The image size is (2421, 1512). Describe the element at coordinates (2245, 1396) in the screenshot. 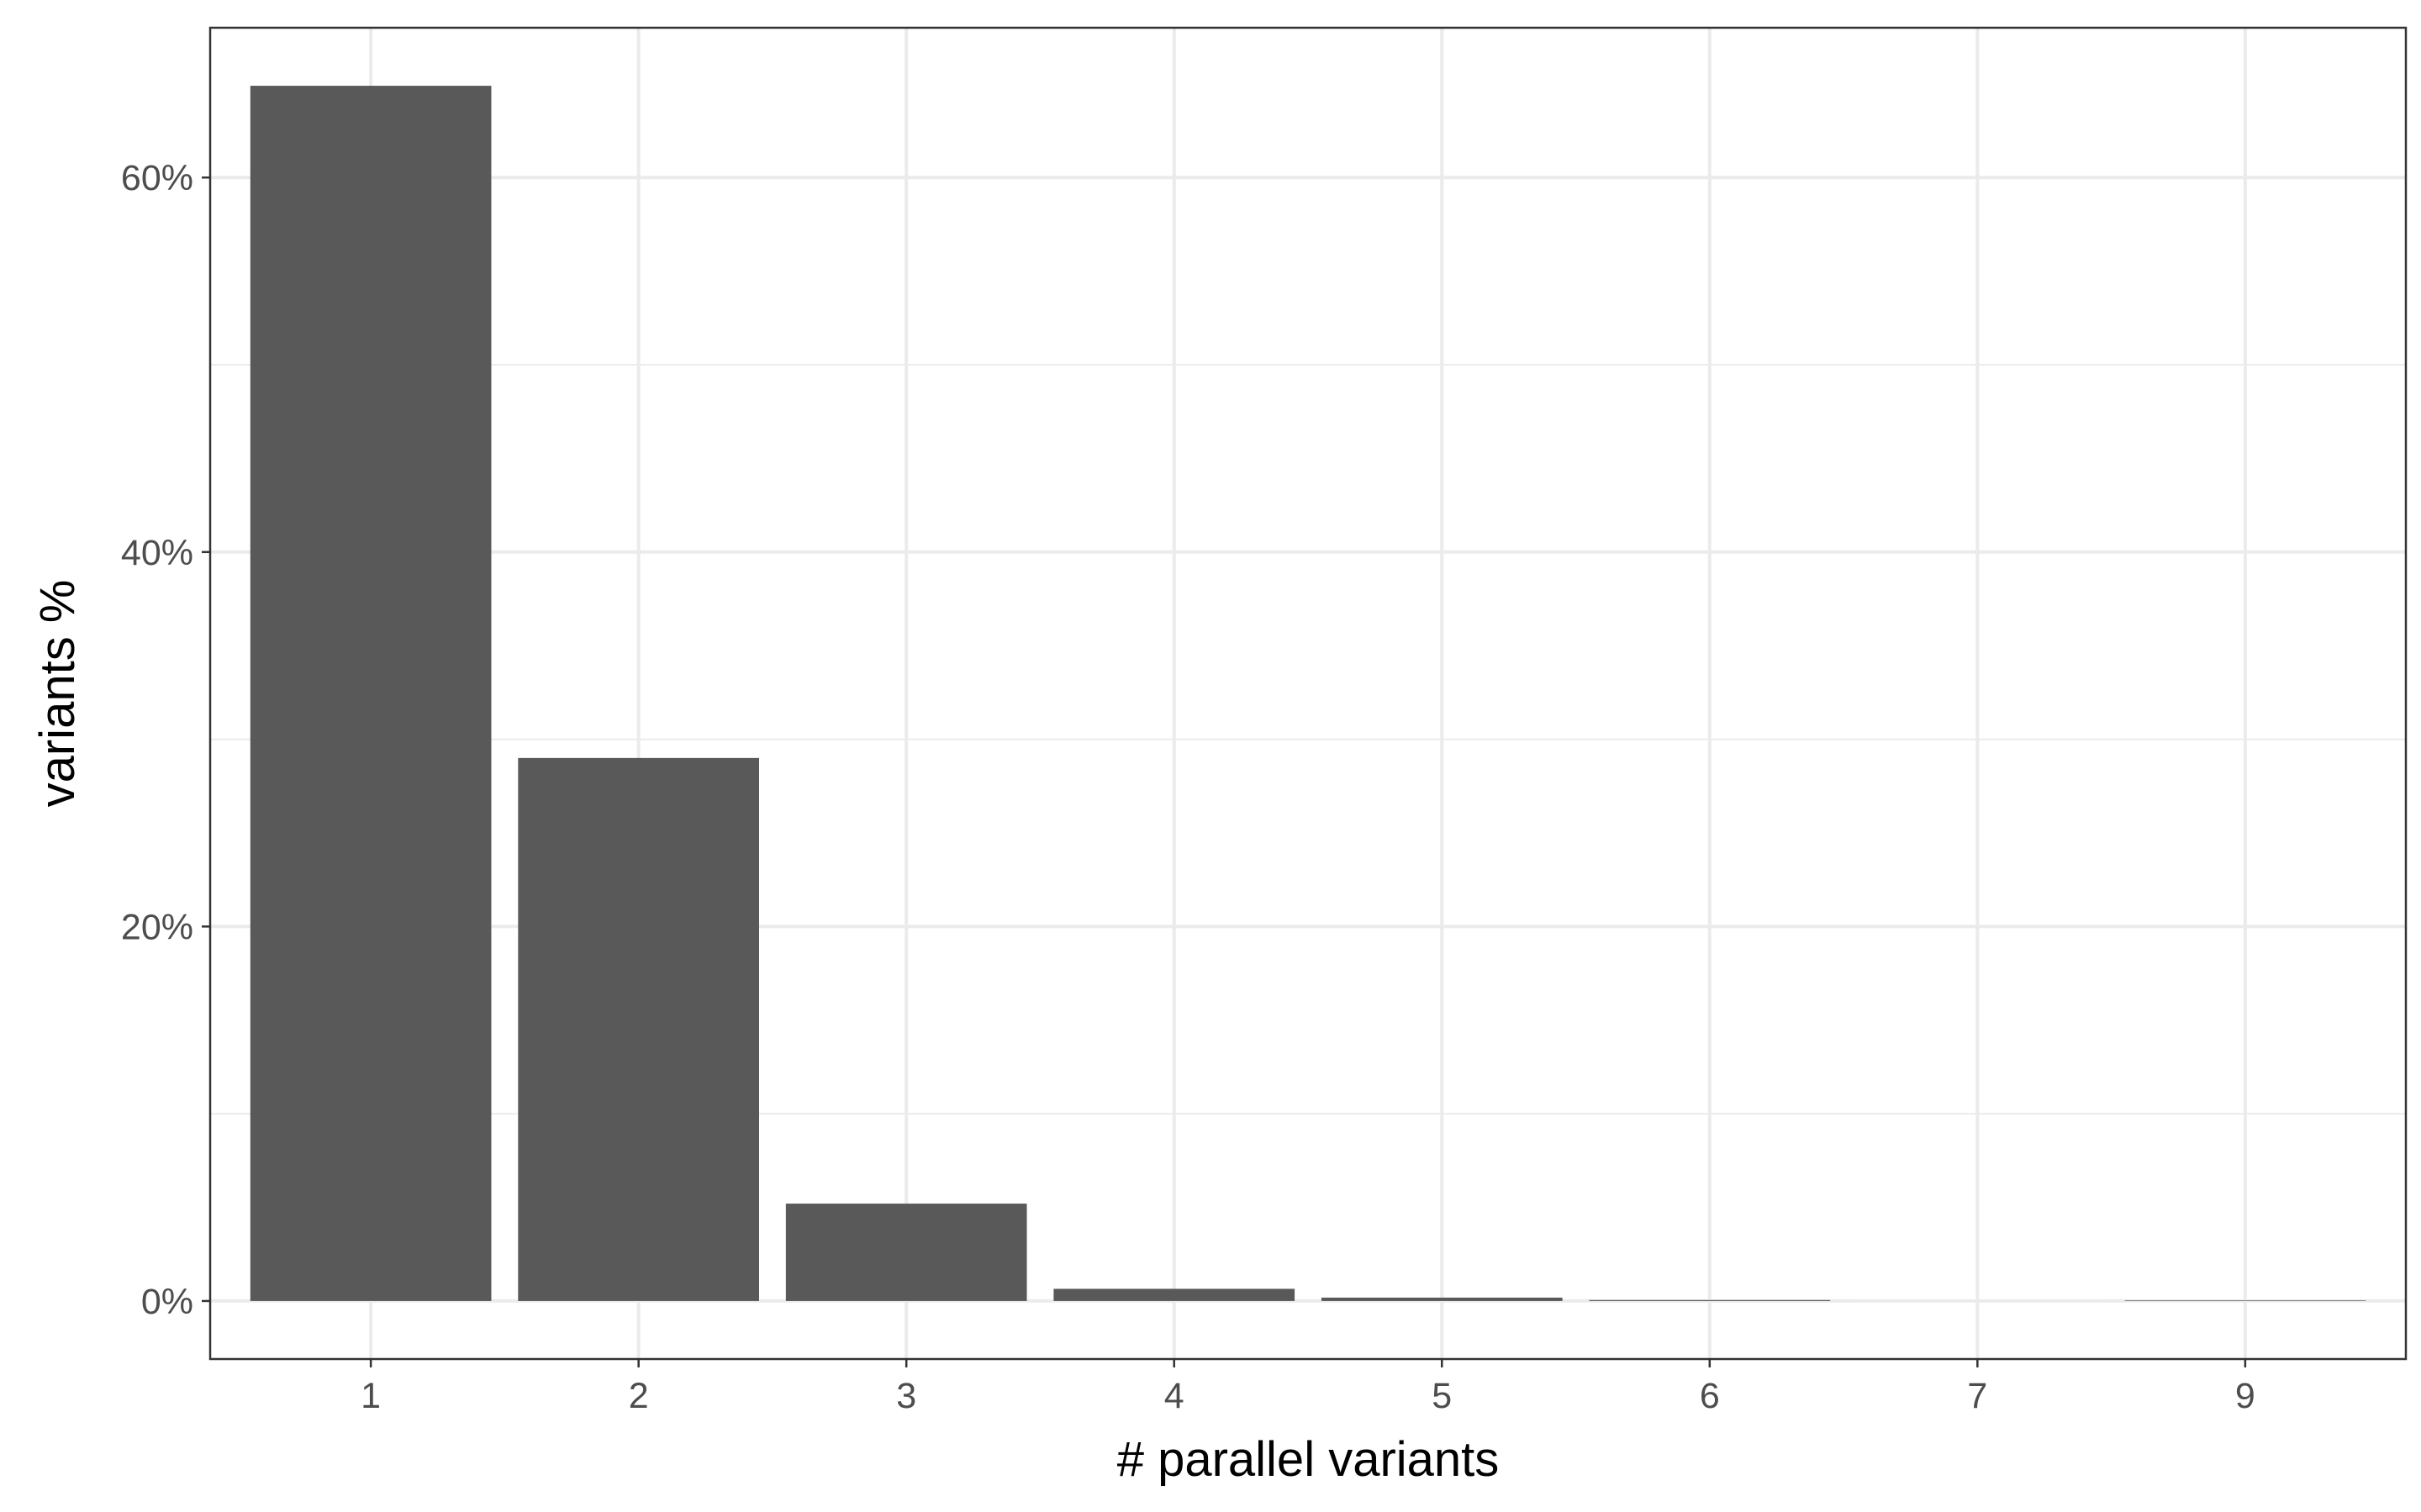

I see `x-tick-label: 9` at that location.